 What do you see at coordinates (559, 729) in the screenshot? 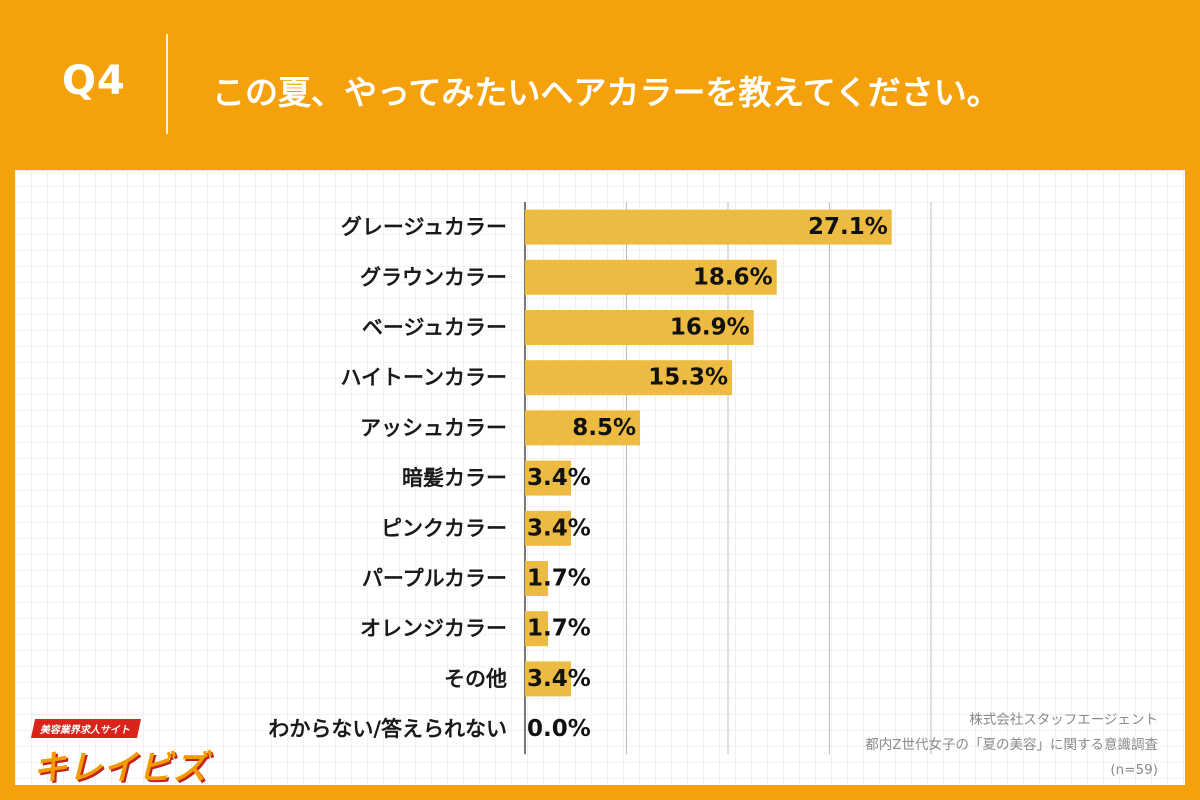
I see `data-label: 0.0%` at bounding box center [559, 729].